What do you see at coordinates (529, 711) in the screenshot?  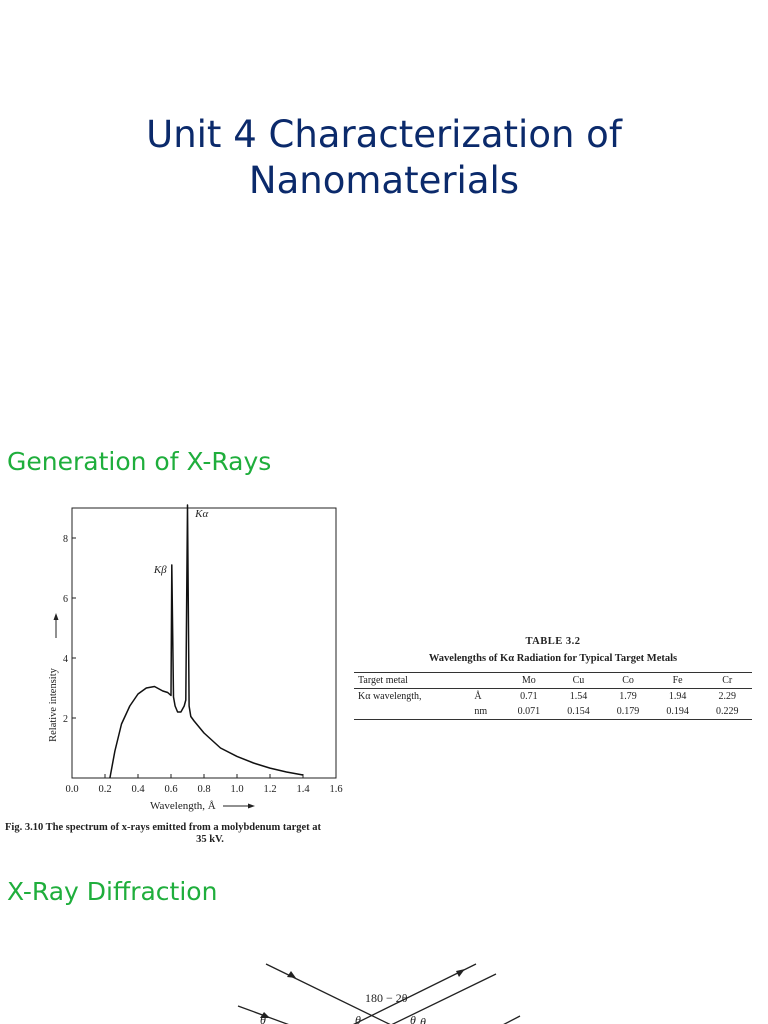 I see `table-cell: 0.071` at bounding box center [529, 711].